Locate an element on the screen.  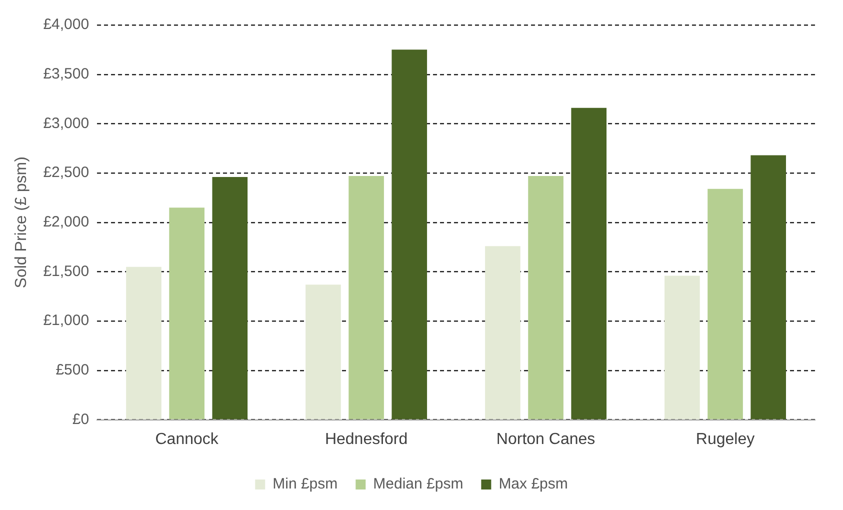
y-tick-label: £1,500 is located at coordinates (66, 271).